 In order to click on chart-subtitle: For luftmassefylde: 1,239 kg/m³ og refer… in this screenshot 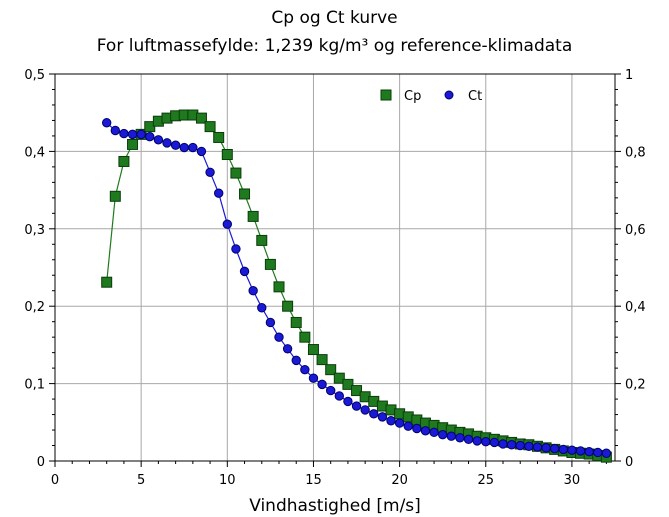, I will do `click(334, 46)`.